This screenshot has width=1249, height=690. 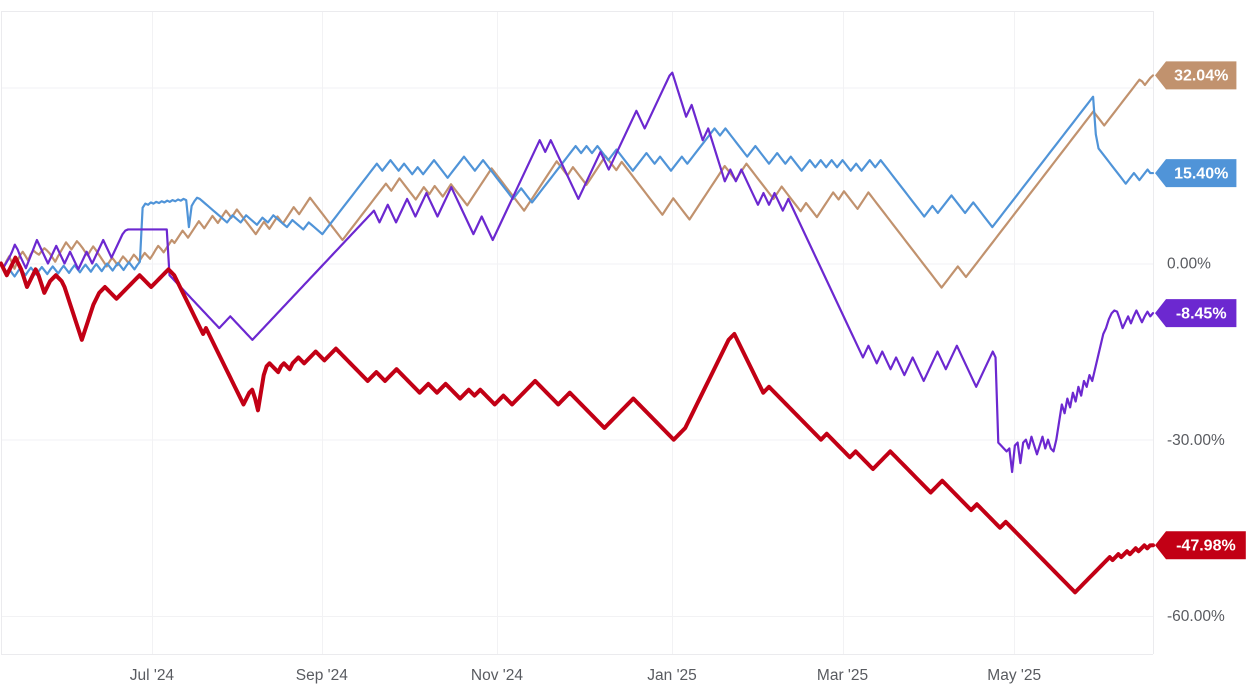 I want to click on flag-red: -47.98%, so click(x=1200, y=545).